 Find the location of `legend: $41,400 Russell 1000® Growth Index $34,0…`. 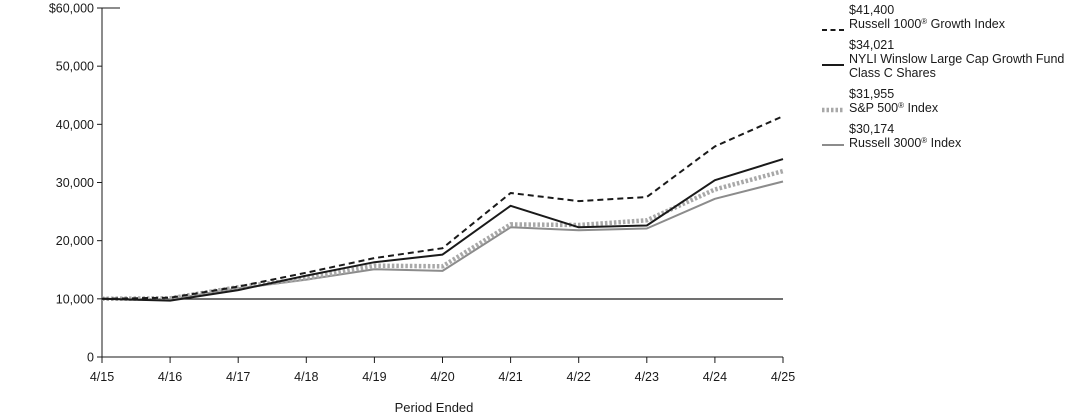

legend: $41,400 Russell 1000® Growth Index $34,0… is located at coordinates (953, 80).